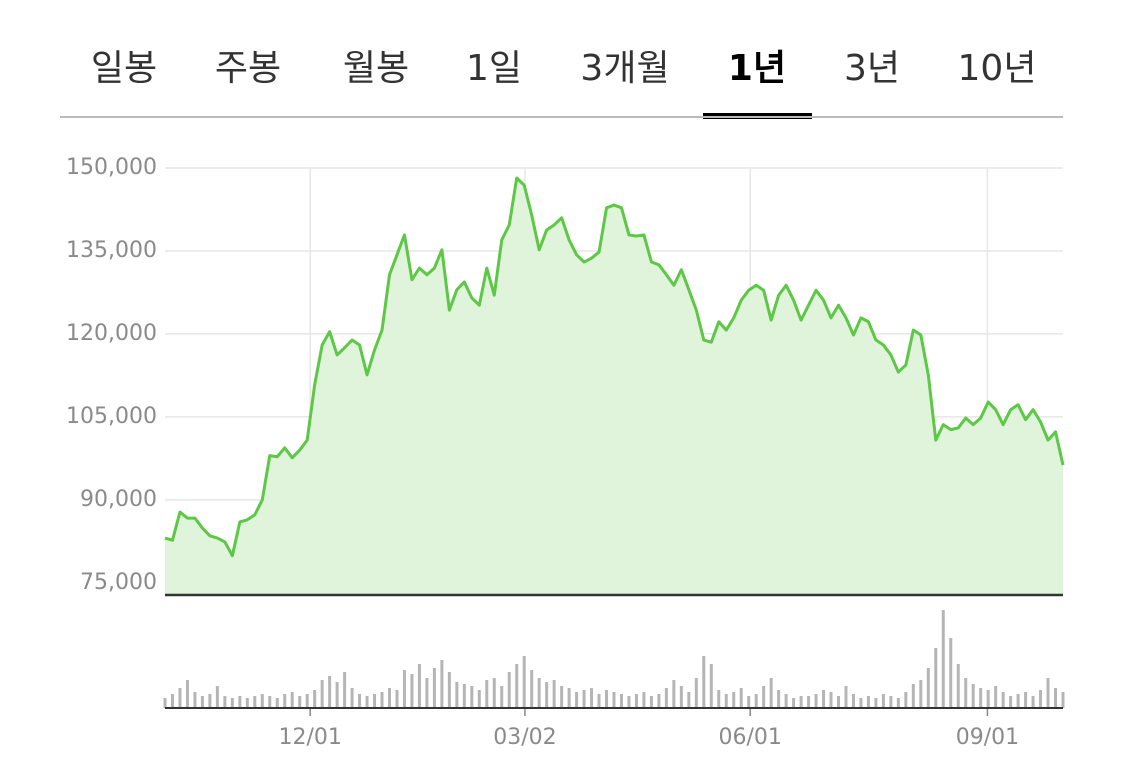 Image resolution: width=1125 pixels, height=760 pixels. Describe the element at coordinates (872, 68) in the screenshot. I see `tab: 3년` at that location.